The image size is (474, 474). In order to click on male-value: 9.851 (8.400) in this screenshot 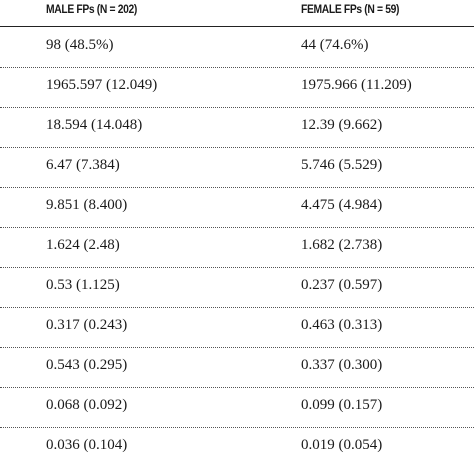, I will do `click(87, 205)`.